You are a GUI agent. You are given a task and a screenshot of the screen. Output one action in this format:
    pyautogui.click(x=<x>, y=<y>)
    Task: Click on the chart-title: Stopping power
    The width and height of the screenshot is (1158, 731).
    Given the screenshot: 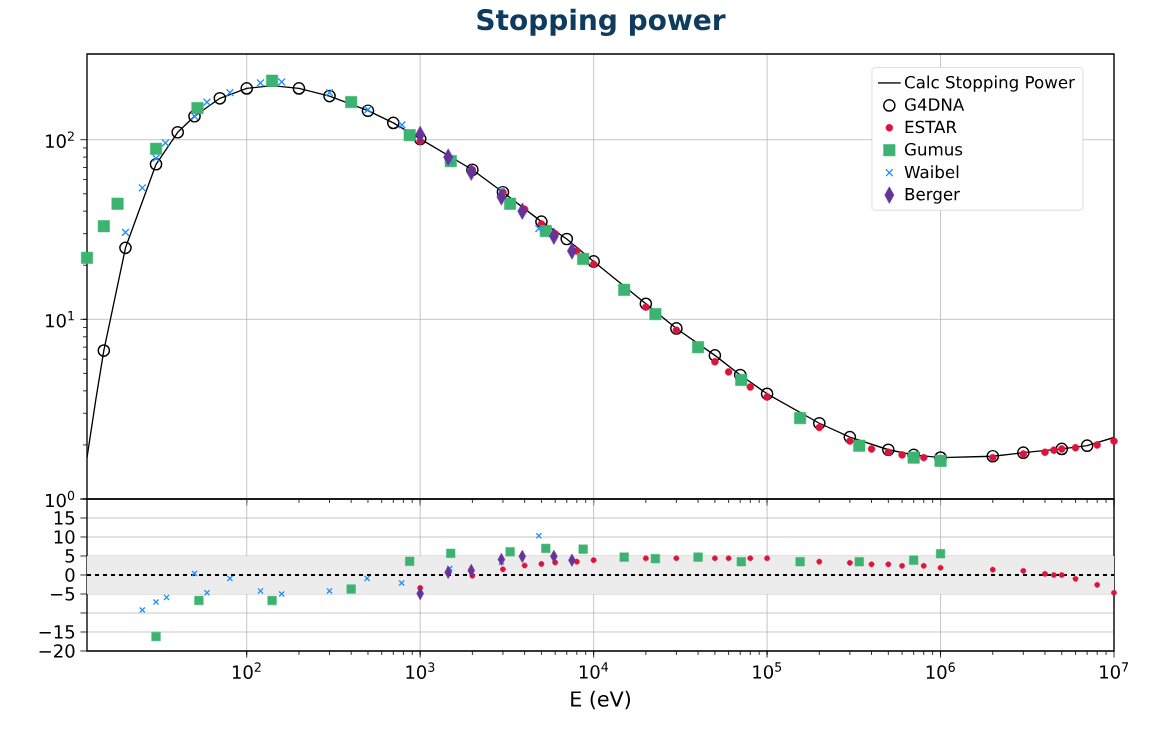 What is the action you would take?
    pyautogui.click(x=601, y=22)
    